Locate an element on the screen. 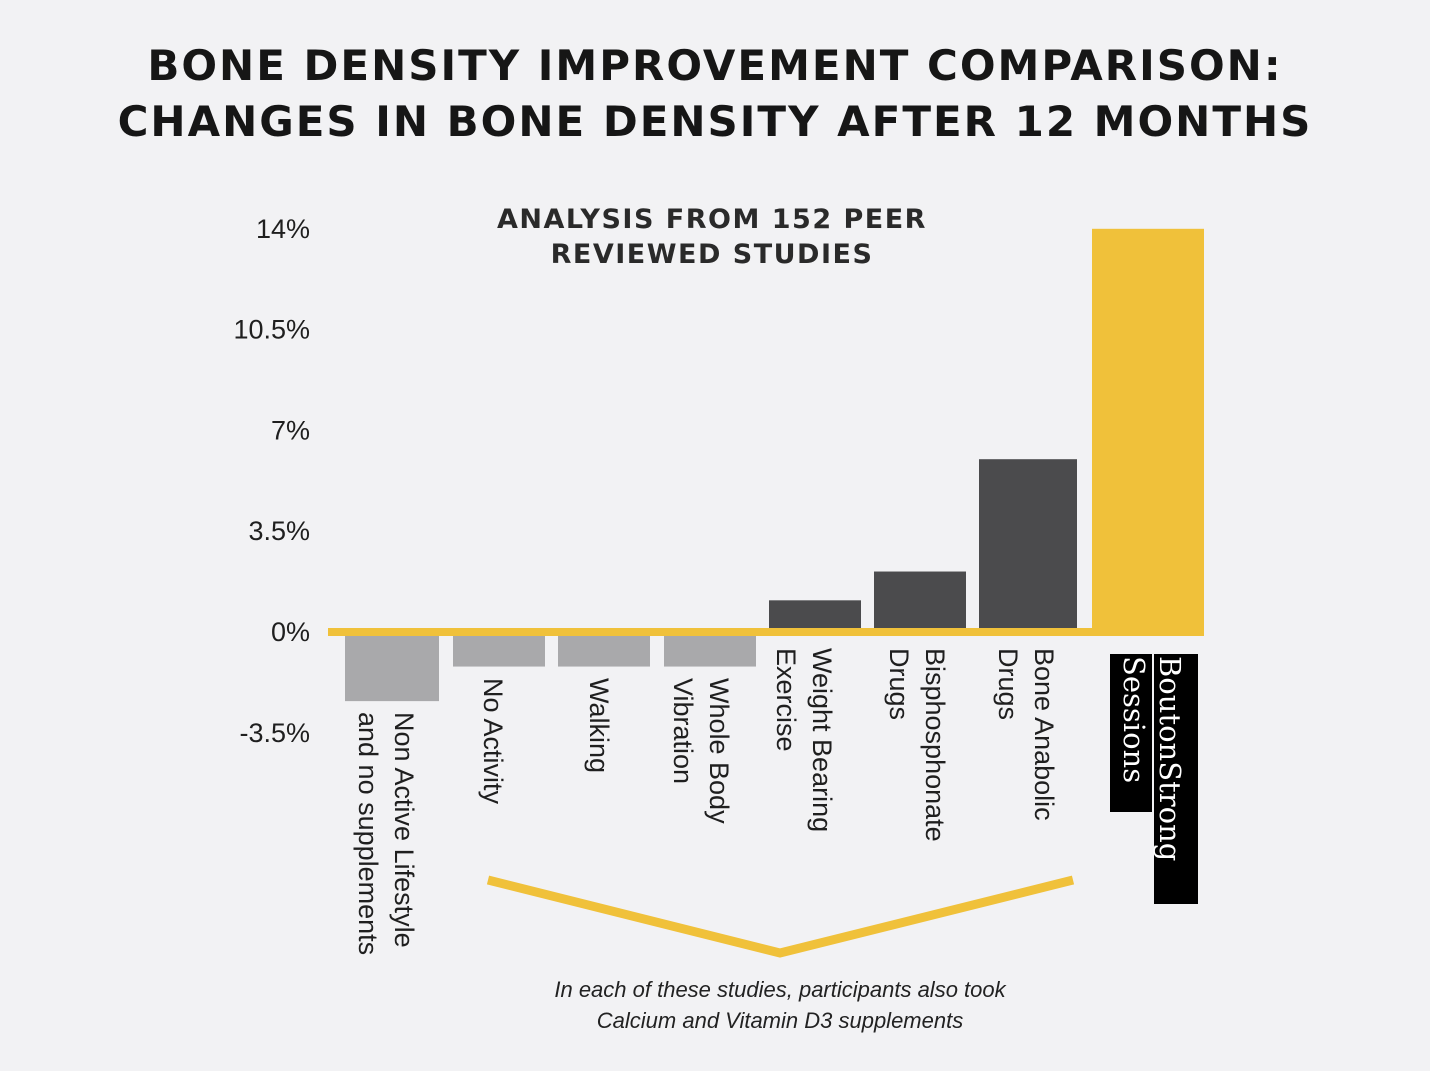 The height and width of the screenshot is (1071, 1430). chart-subtitle: ANALYSIS FROM 152 PEER REVIEWED STUDIES is located at coordinates (712, 237).